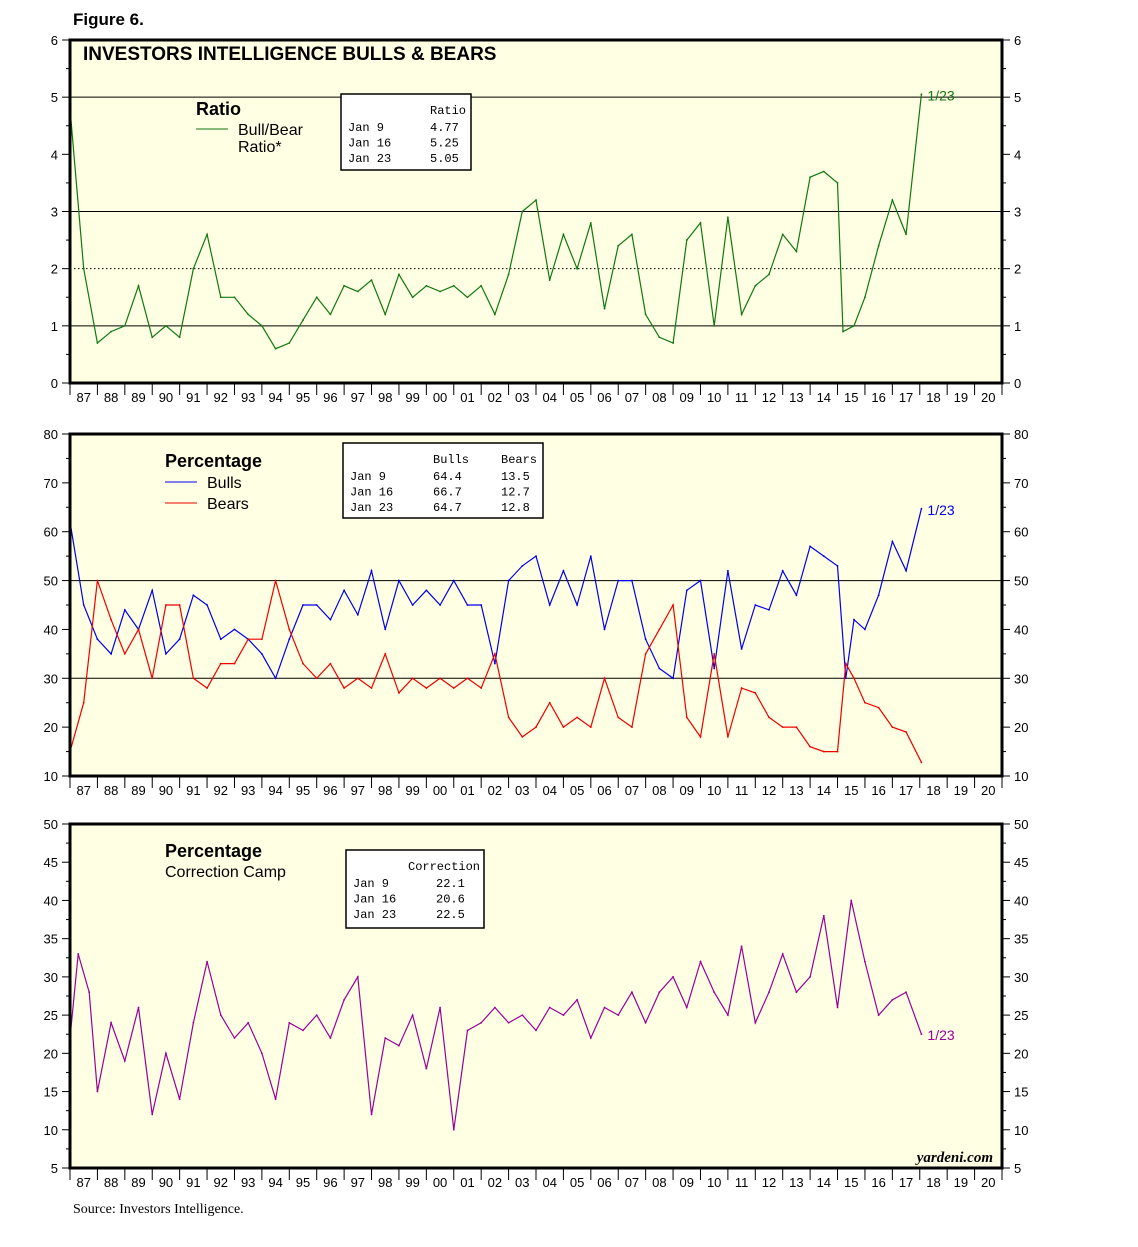 The image size is (1138, 1247). I want to click on y-tick-label-right: 40, so click(1021, 900).